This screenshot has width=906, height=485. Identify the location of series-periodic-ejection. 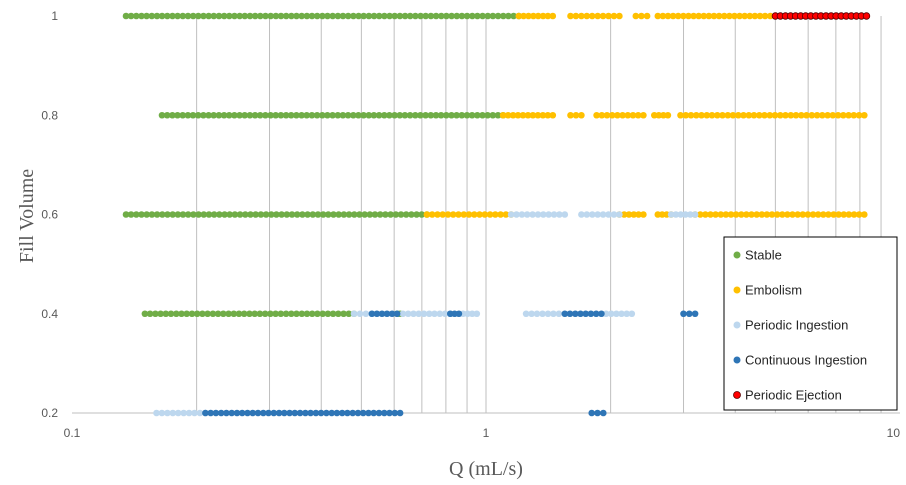
(821, 16).